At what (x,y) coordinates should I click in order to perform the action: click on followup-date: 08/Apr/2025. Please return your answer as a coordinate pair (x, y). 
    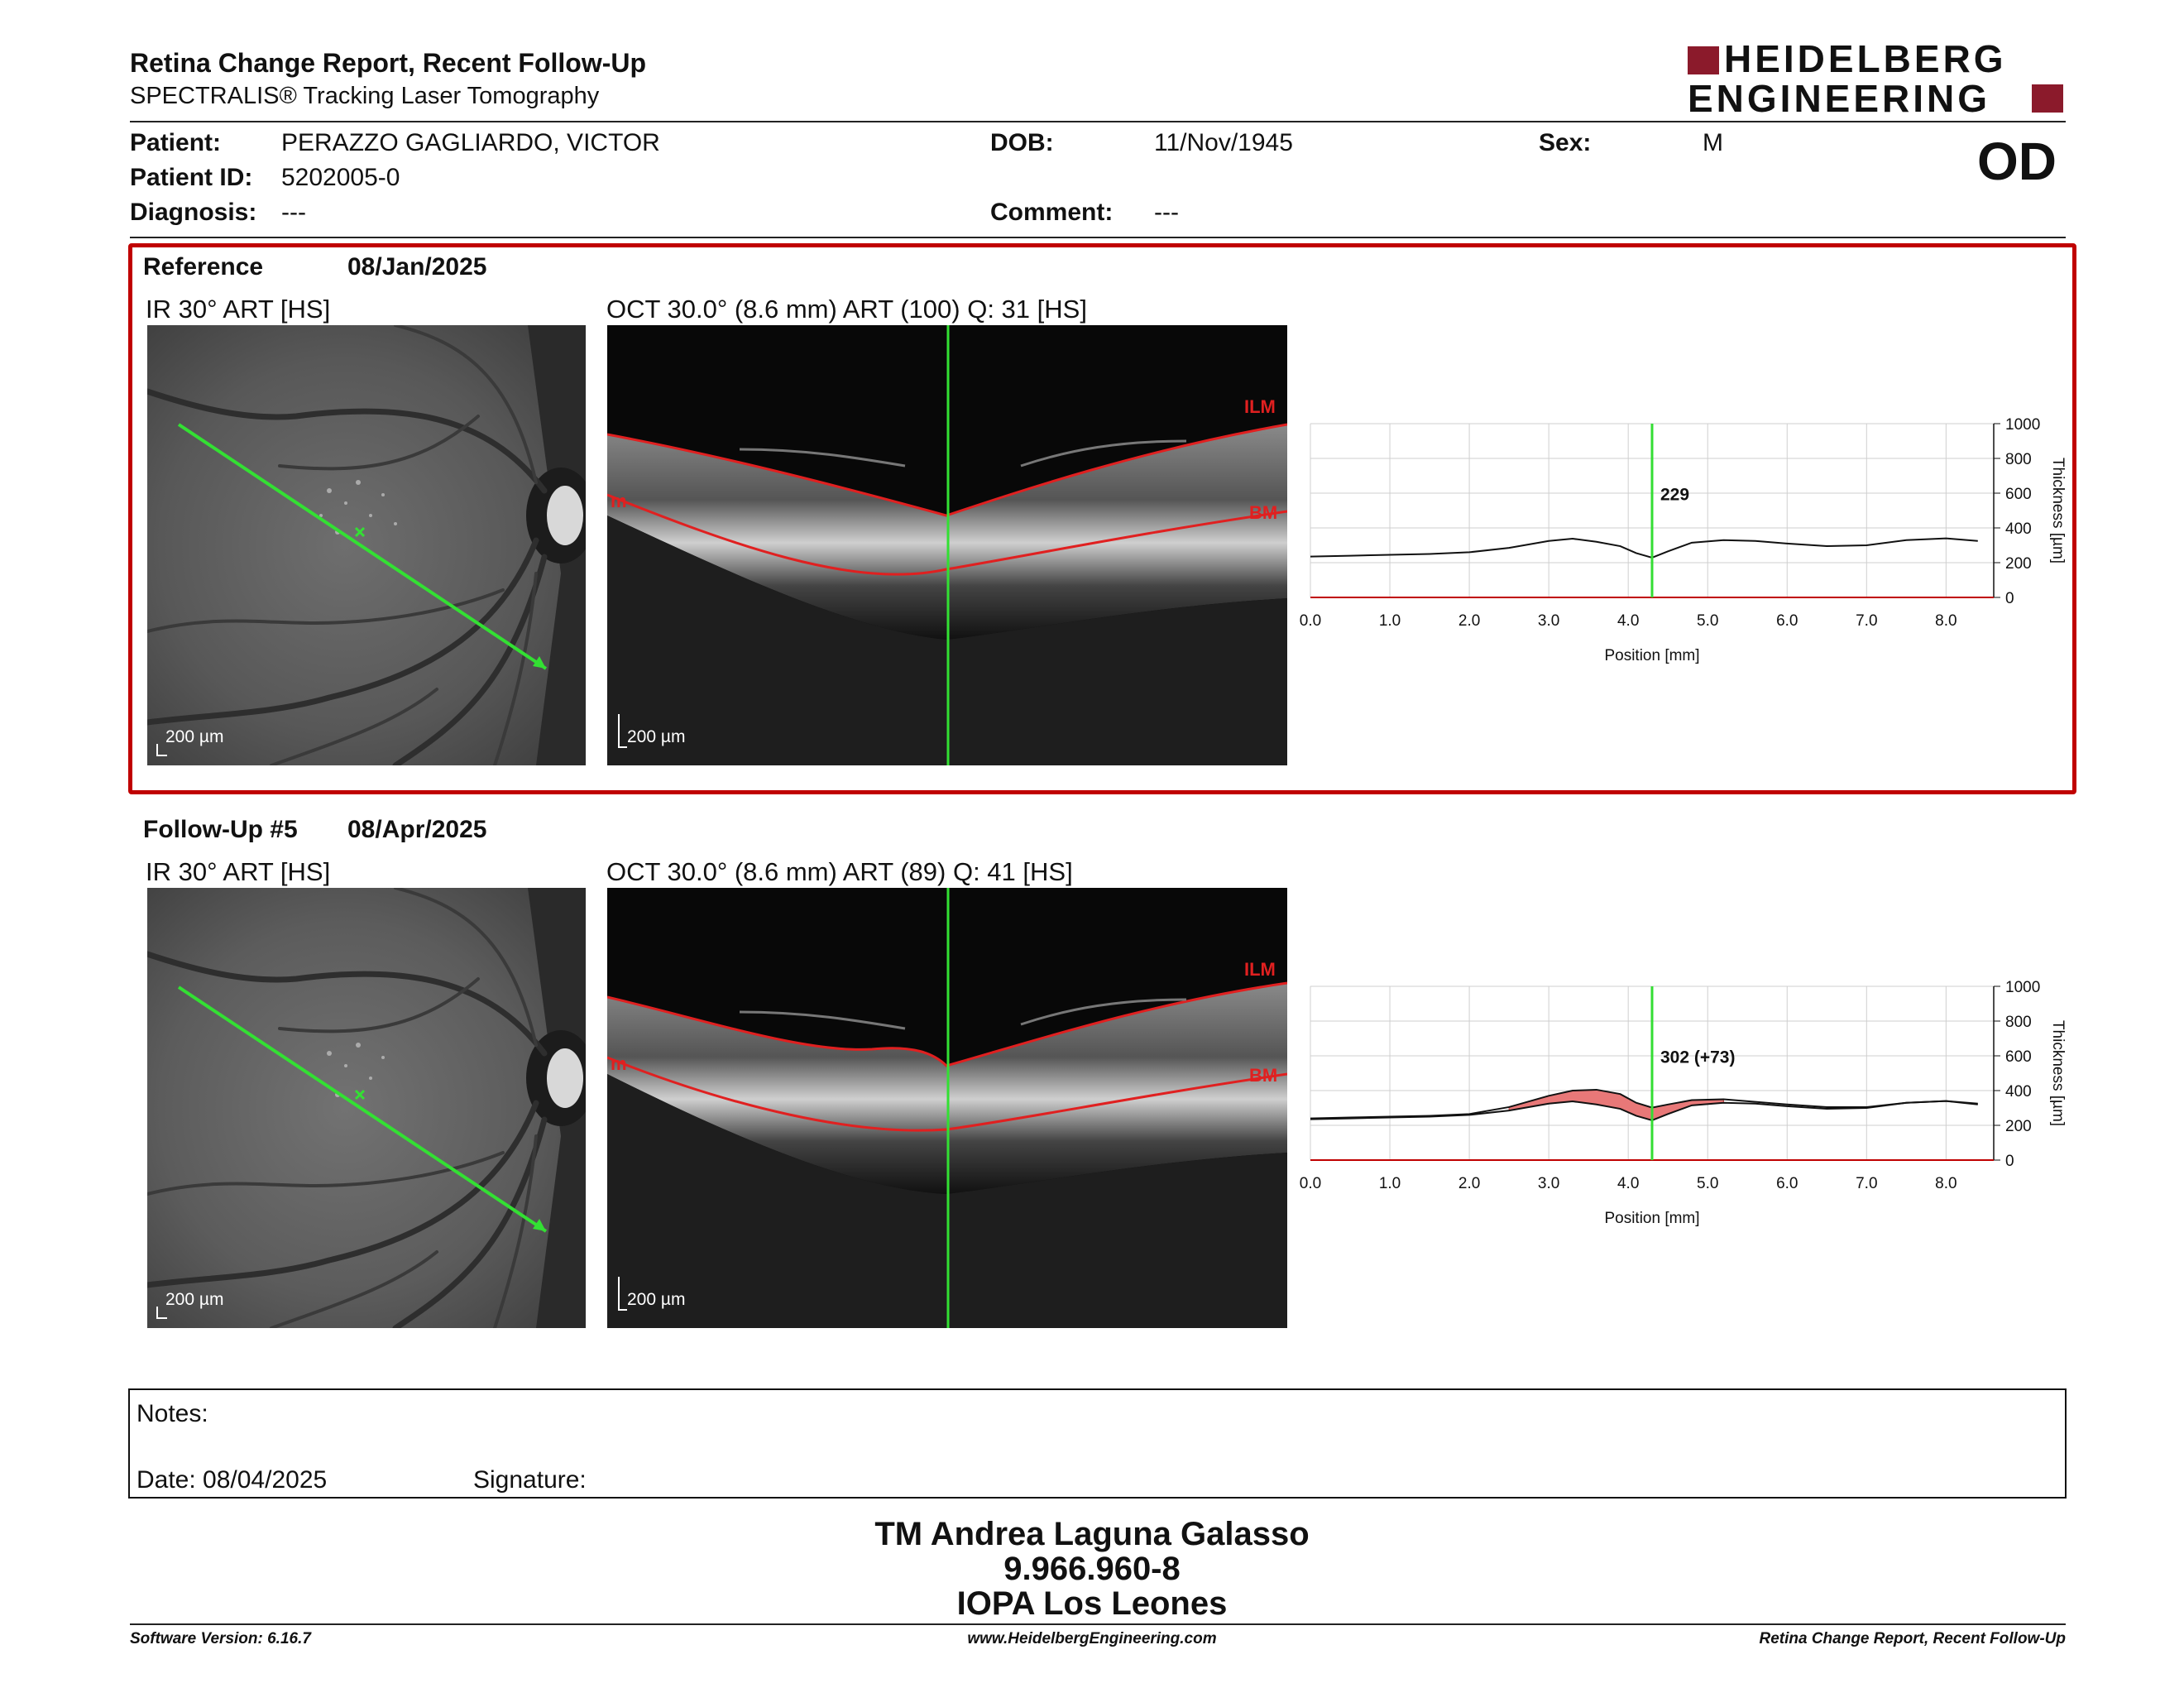
    Looking at the image, I should click on (417, 829).